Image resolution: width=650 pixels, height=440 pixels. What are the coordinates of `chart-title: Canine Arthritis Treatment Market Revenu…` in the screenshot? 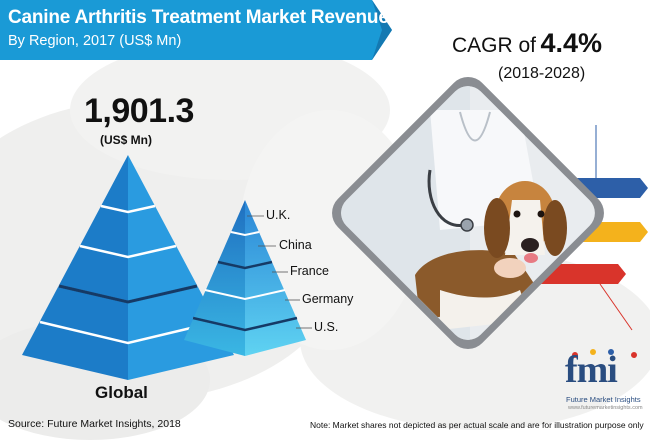 It's located at (198, 17).